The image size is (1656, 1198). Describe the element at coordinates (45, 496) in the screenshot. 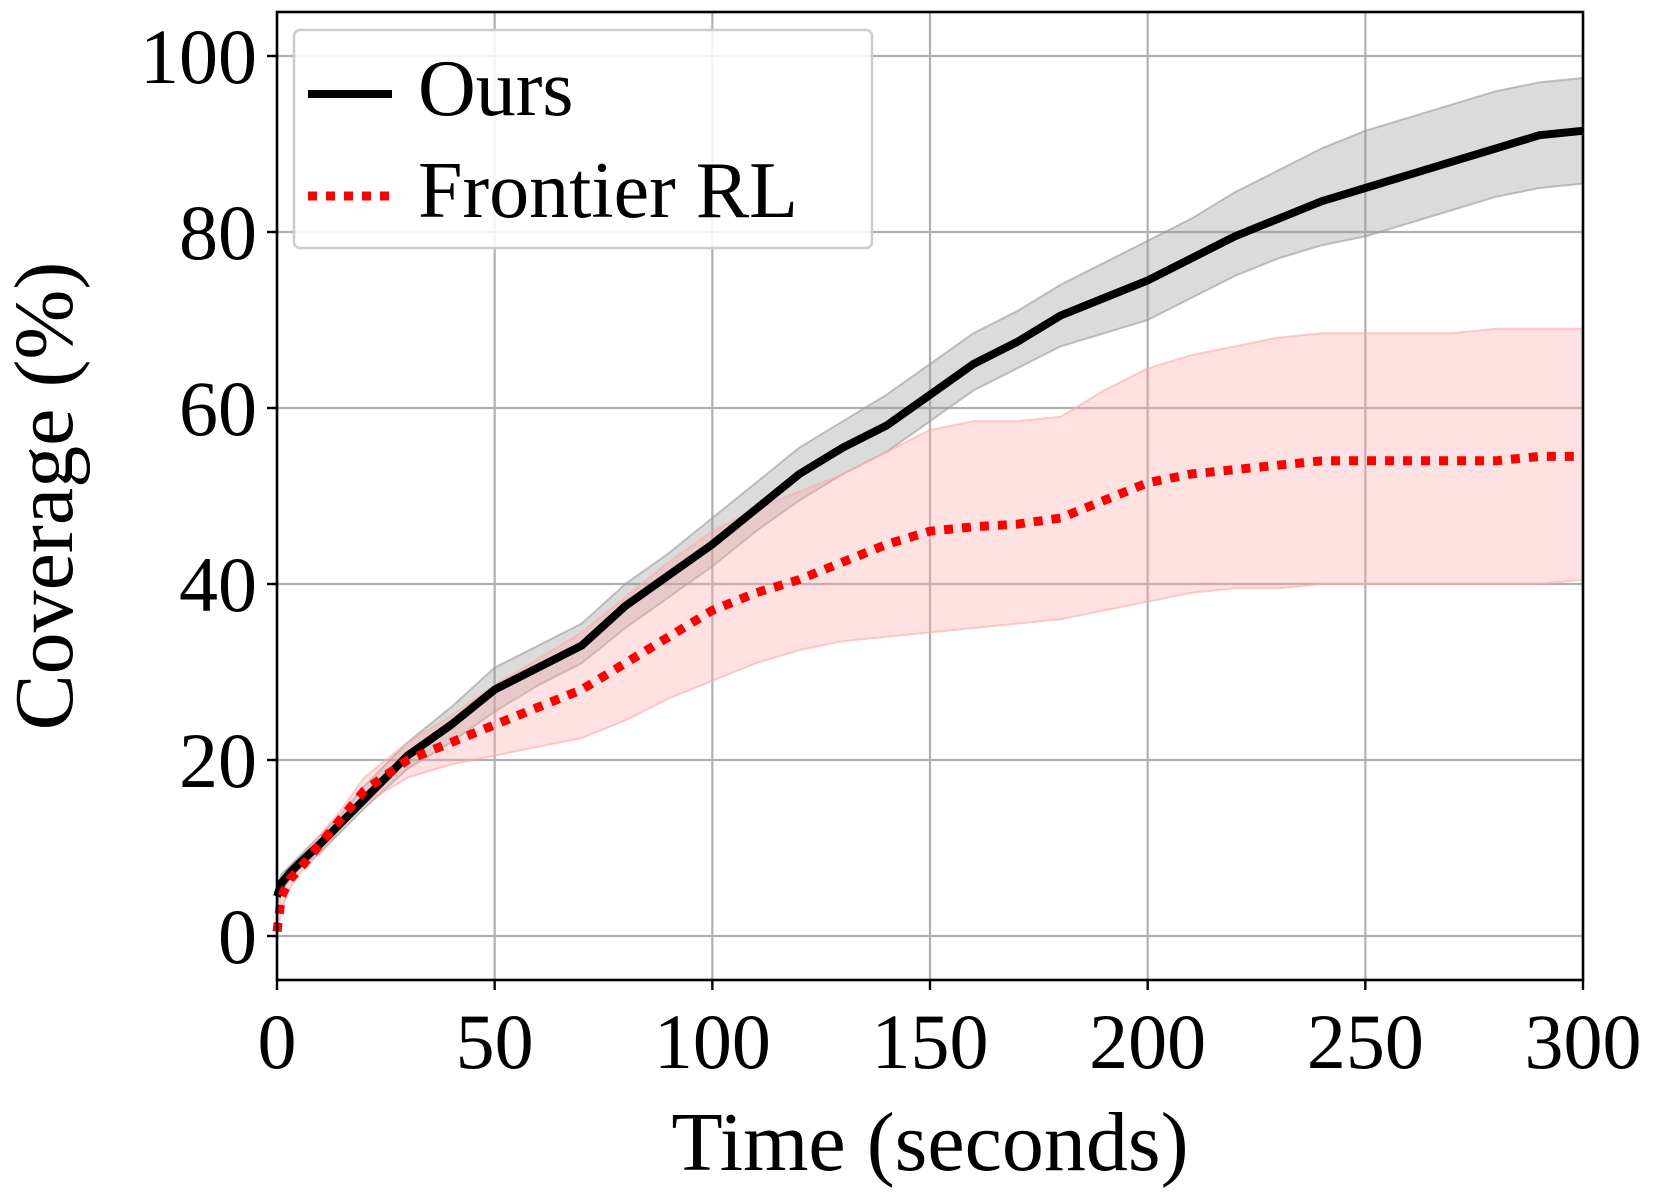

I see `y-axis-title: Coverage (%)` at that location.